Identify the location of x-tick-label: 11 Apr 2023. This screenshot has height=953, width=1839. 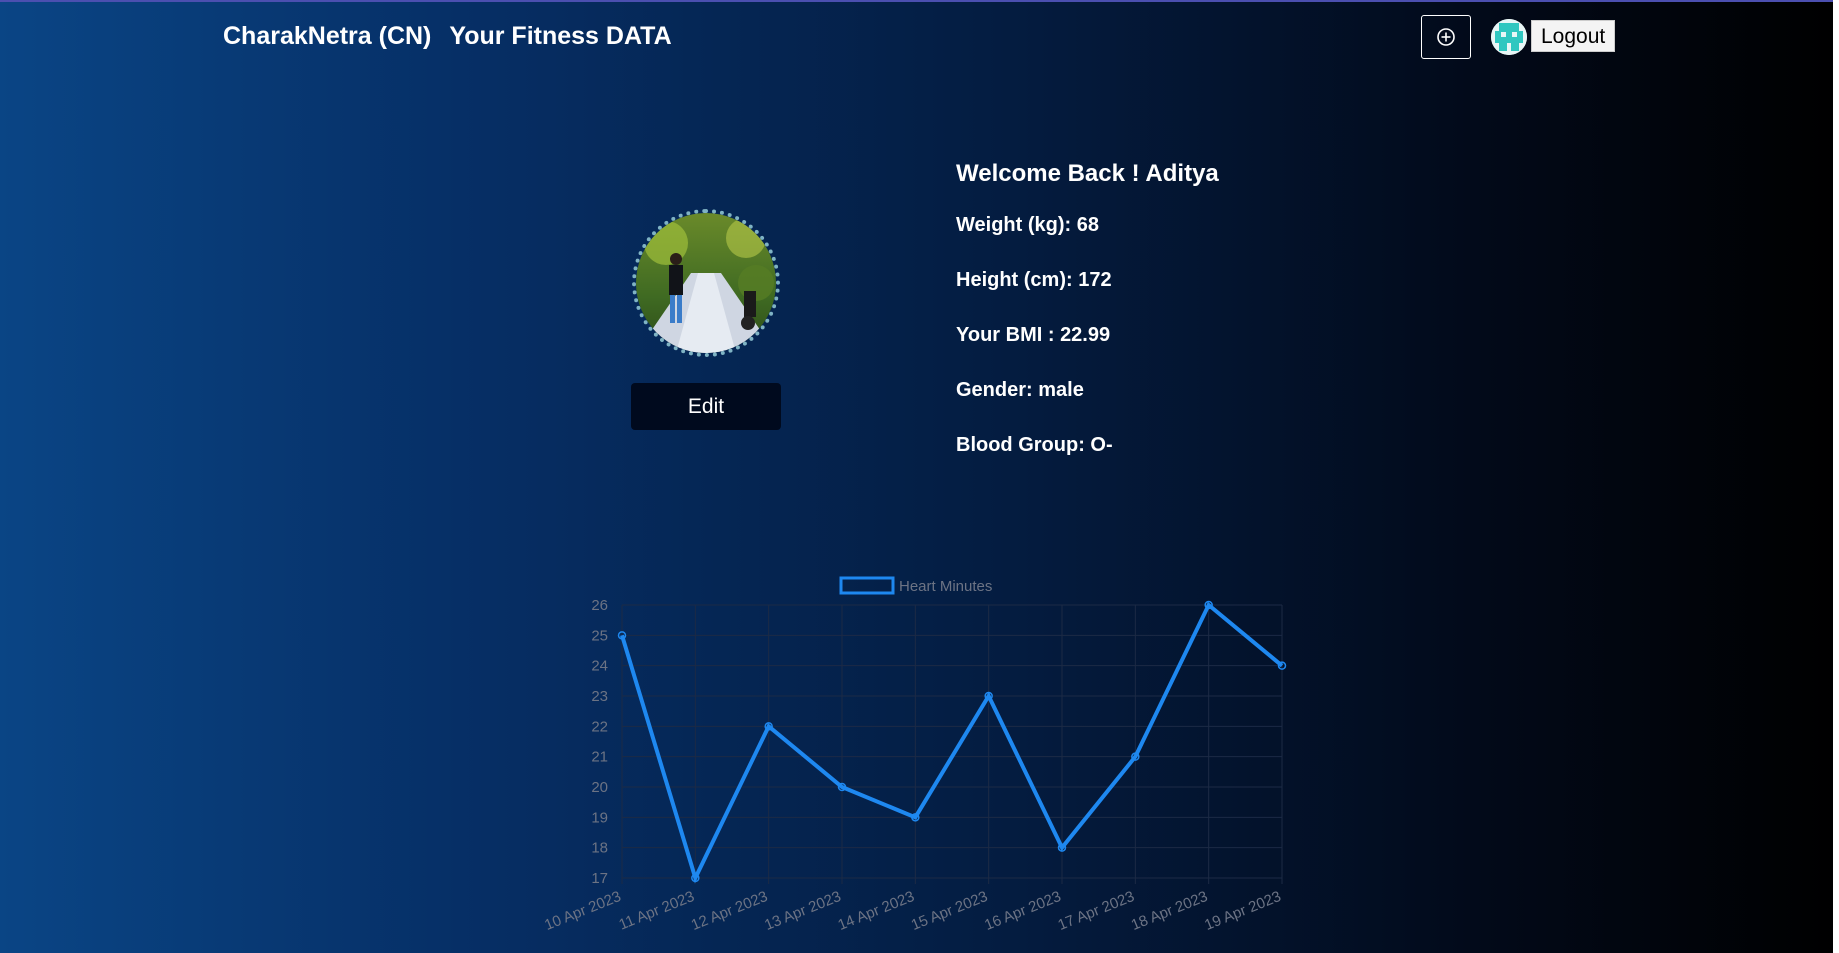
(656, 911).